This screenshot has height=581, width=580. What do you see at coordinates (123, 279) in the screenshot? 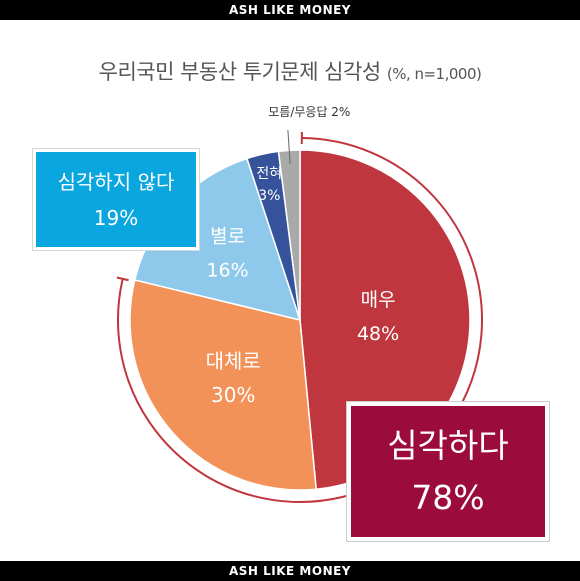
I see `bracket-tick-serious-end` at bounding box center [123, 279].